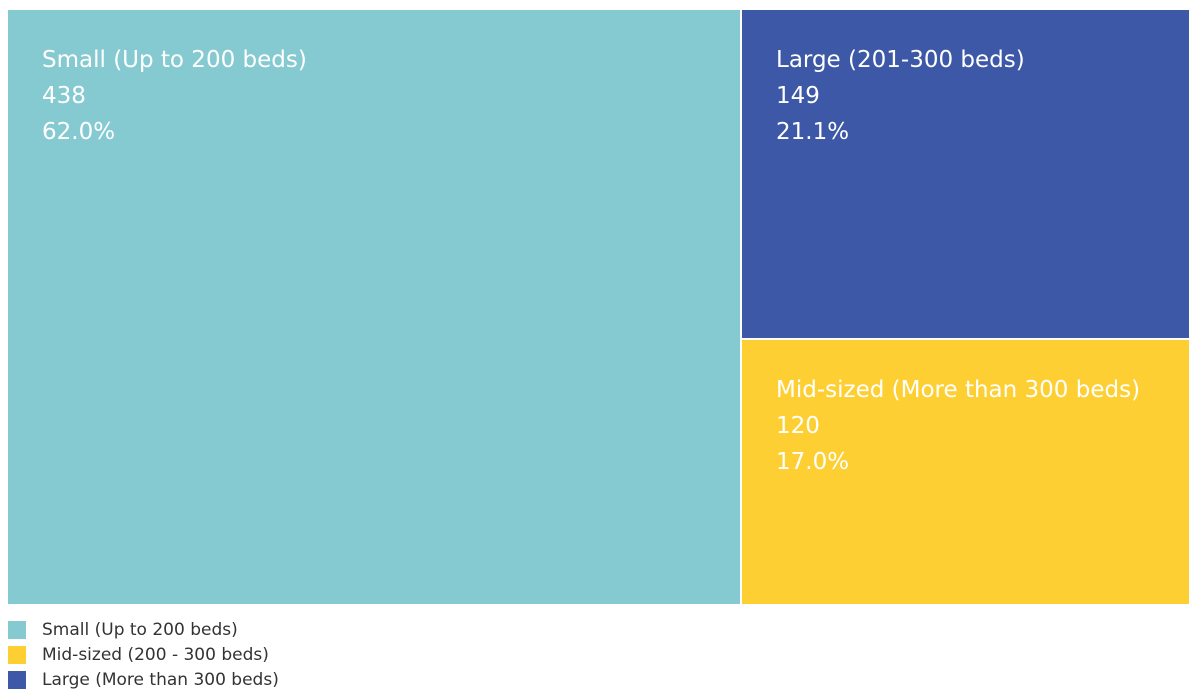 Image resolution: width=1189 pixels, height=700 pixels. Describe the element at coordinates (900, 60) in the screenshot. I see `tile-category-large: Large (201-300 beds)` at that location.